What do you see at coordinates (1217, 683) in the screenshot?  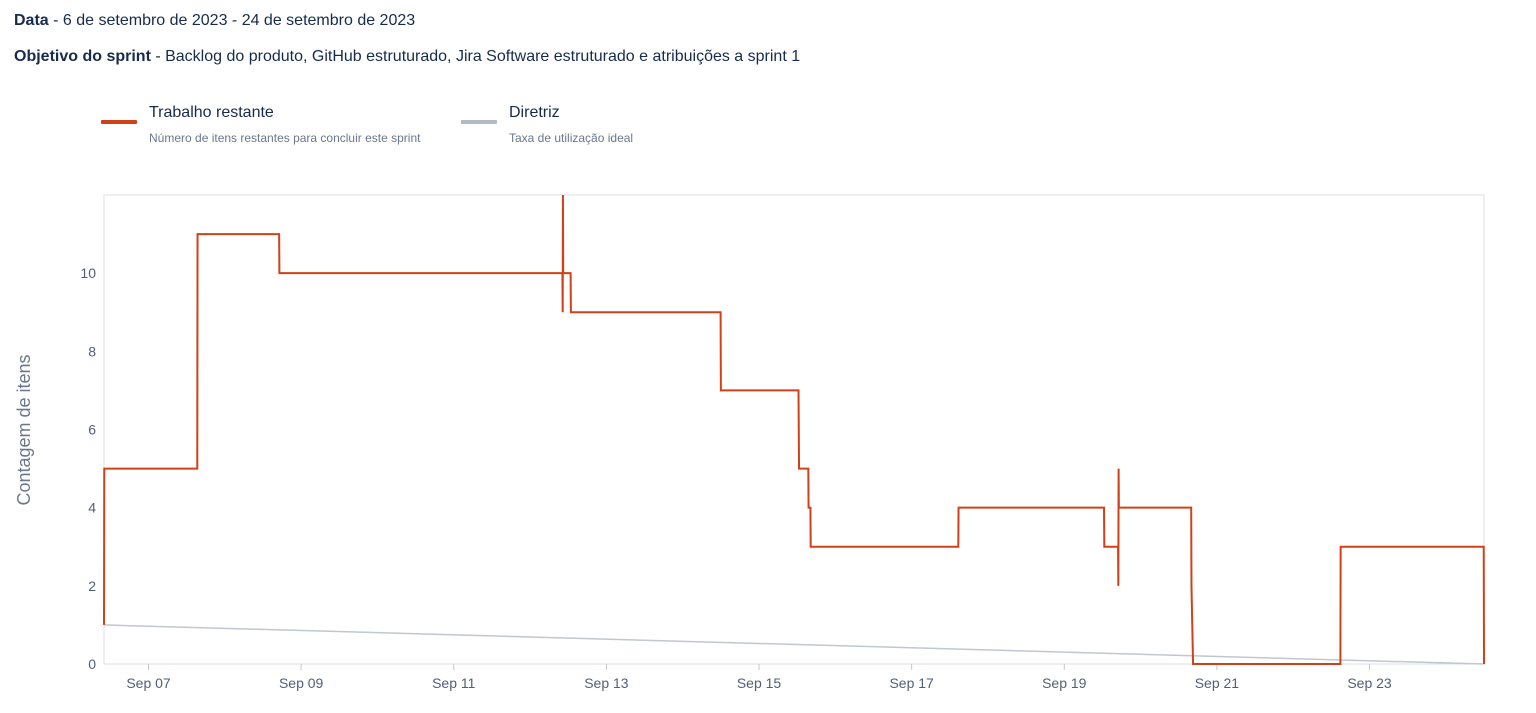 I see `x-tick-label: Sep 21` at bounding box center [1217, 683].